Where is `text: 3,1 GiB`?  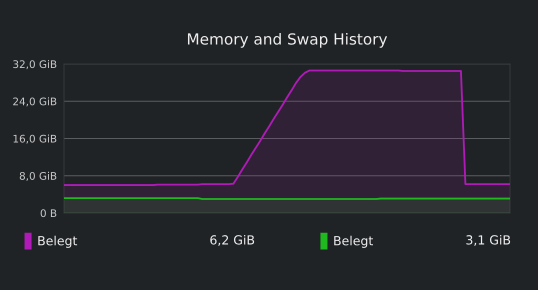
text: 3,1 GiB is located at coordinates (488, 240).